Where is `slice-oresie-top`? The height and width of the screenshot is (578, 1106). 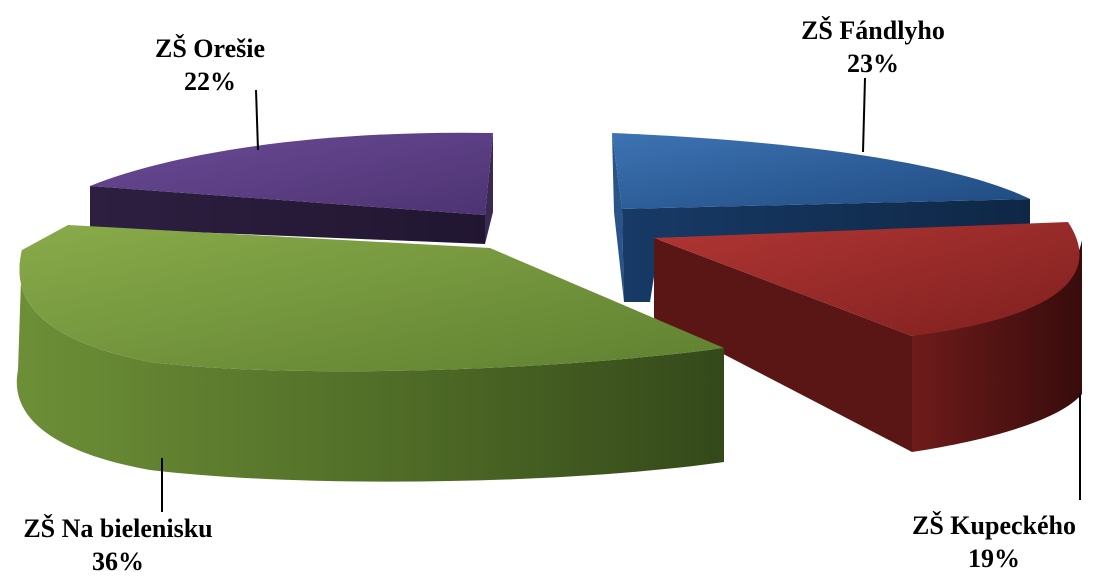 slice-oresie-top is located at coordinates (291, 173).